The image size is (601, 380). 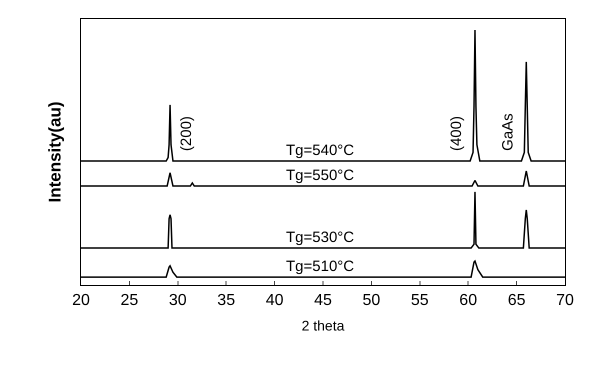 What do you see at coordinates (320, 150) in the screenshot?
I see `series-label: Tg=540°C` at bounding box center [320, 150].